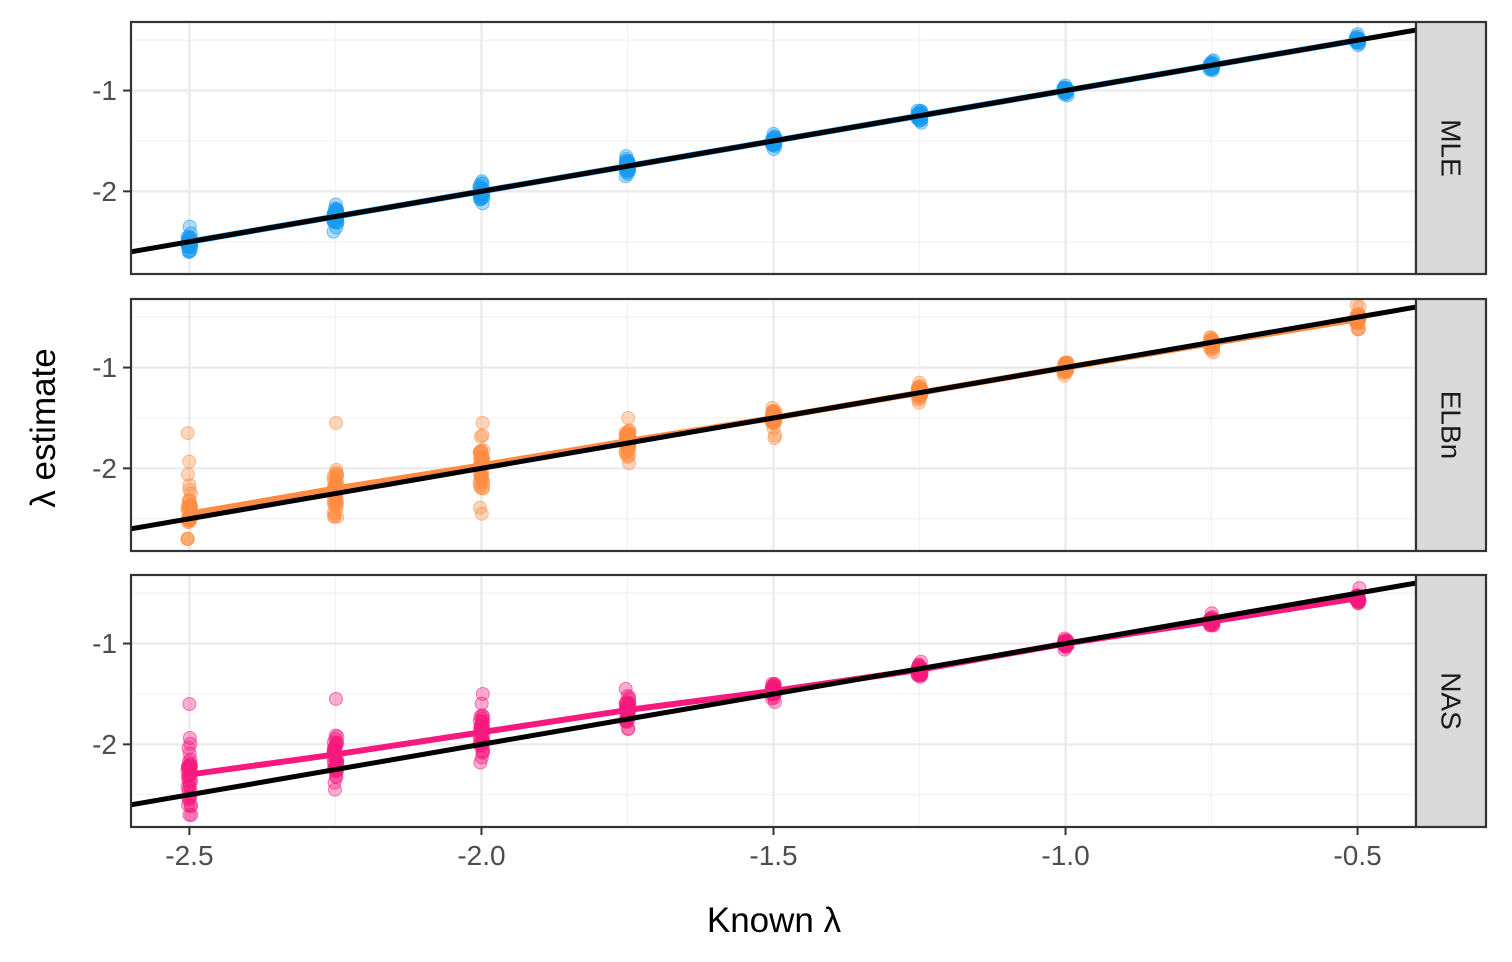 The height and width of the screenshot is (962, 1512). I want to click on x-axis: -2.5 -2.0 -1.5 -1.0 -0.5, so click(773, 849).